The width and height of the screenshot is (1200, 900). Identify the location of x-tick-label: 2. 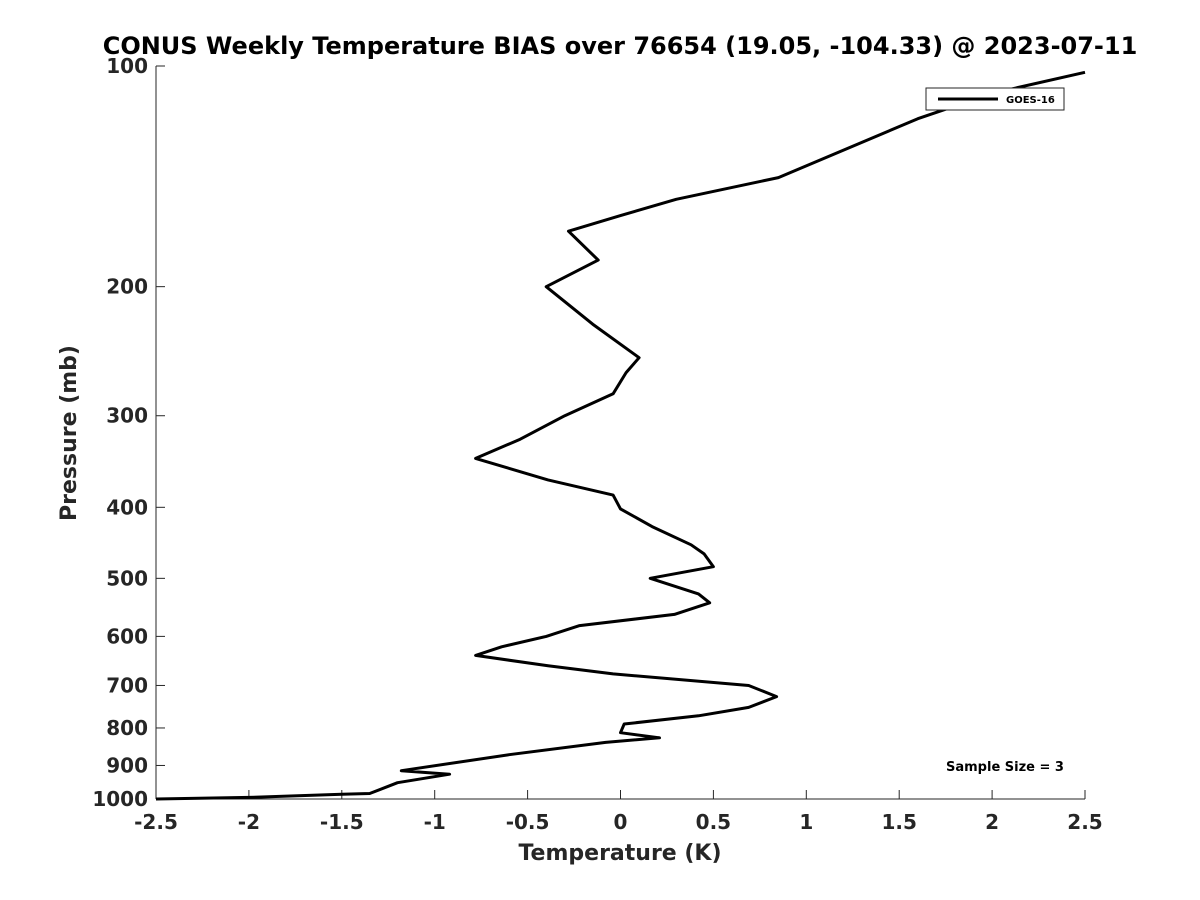
(992, 822).